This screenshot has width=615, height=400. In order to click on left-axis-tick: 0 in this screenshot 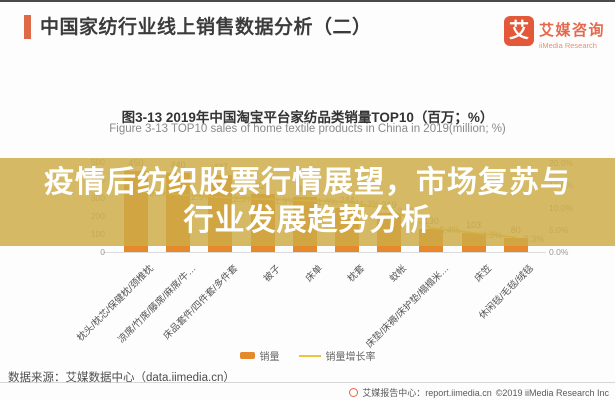, I will do `click(102, 252)`.